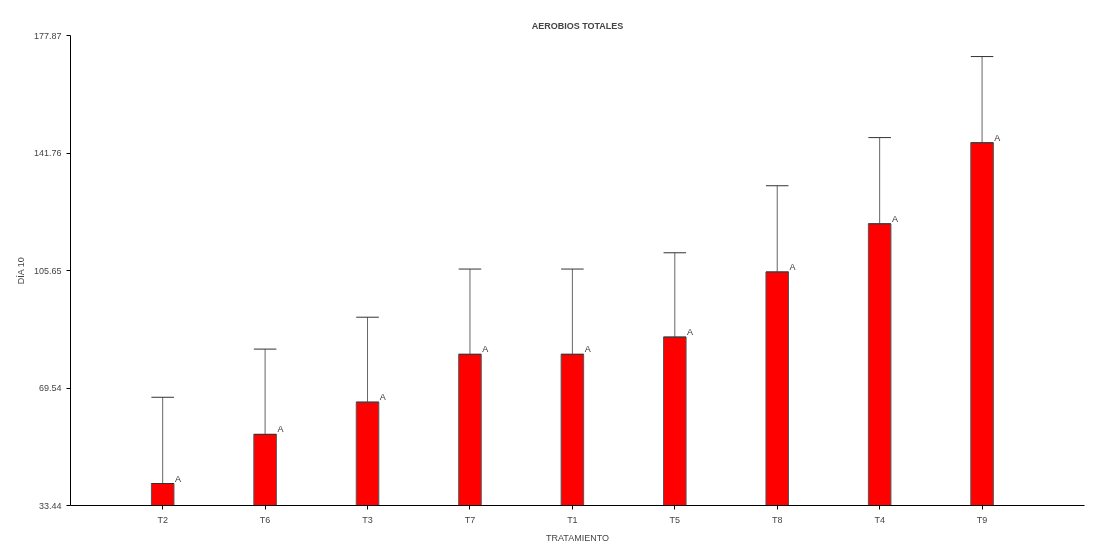 Image resolution: width=1093 pixels, height=550 pixels. What do you see at coordinates (162, 519) in the screenshot?
I see `x-tick-label: T2` at bounding box center [162, 519].